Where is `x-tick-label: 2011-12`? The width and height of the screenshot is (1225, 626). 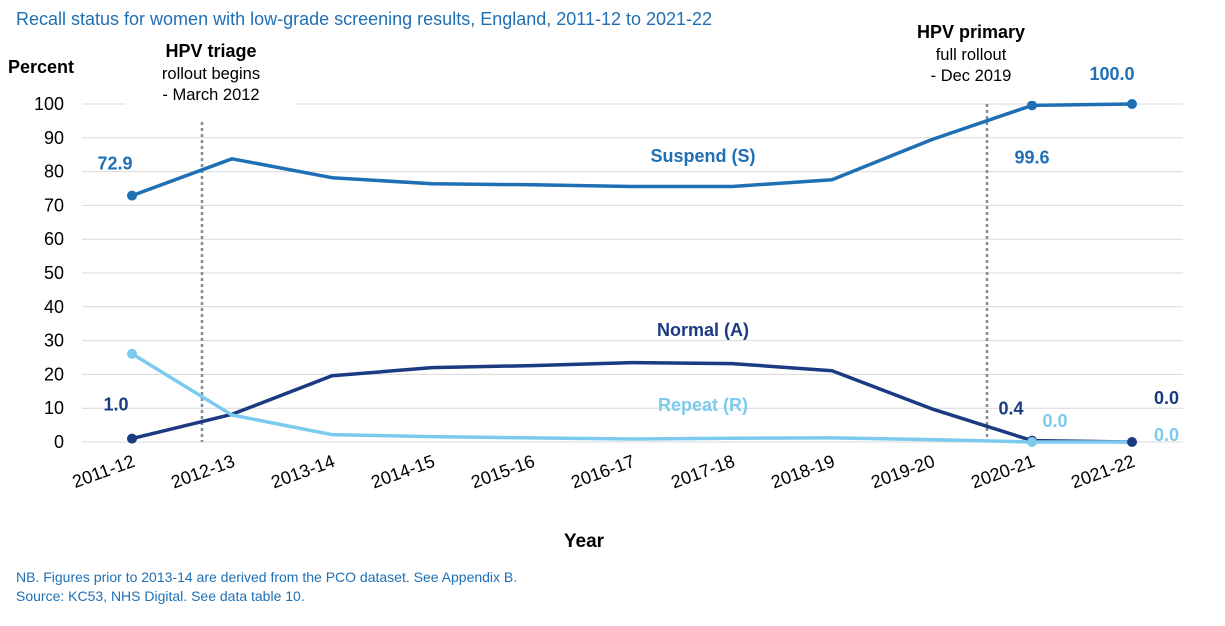 x-tick-label: 2011-12 is located at coordinates (104, 471).